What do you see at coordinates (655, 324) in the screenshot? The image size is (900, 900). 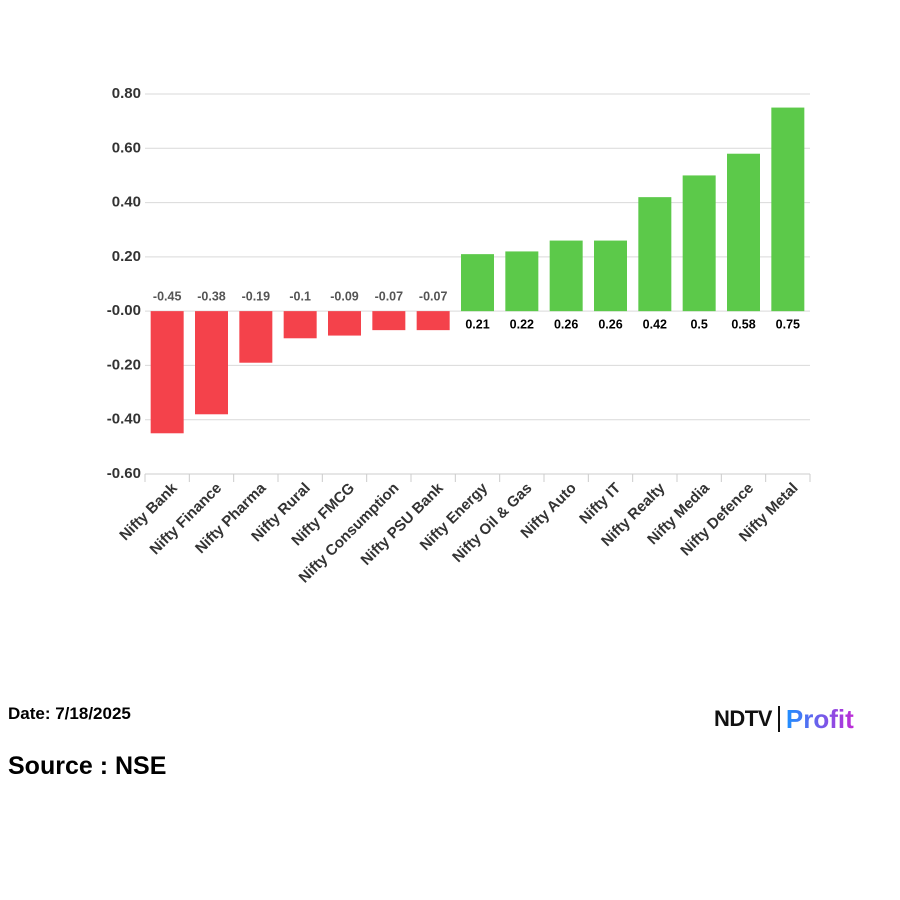 I see `value-label: 0.42` at bounding box center [655, 324].